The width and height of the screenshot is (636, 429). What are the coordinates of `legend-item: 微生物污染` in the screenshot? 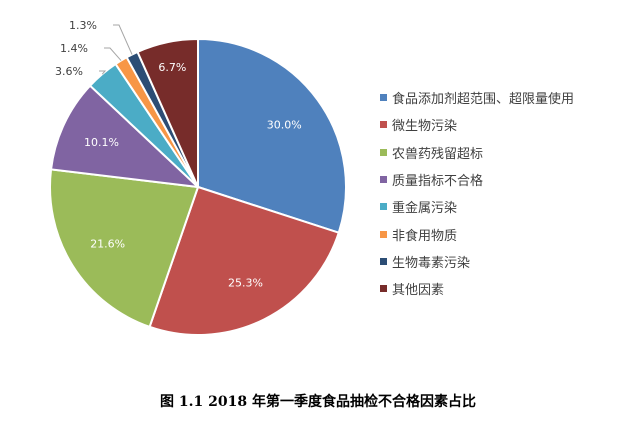 It's located at (477, 124).